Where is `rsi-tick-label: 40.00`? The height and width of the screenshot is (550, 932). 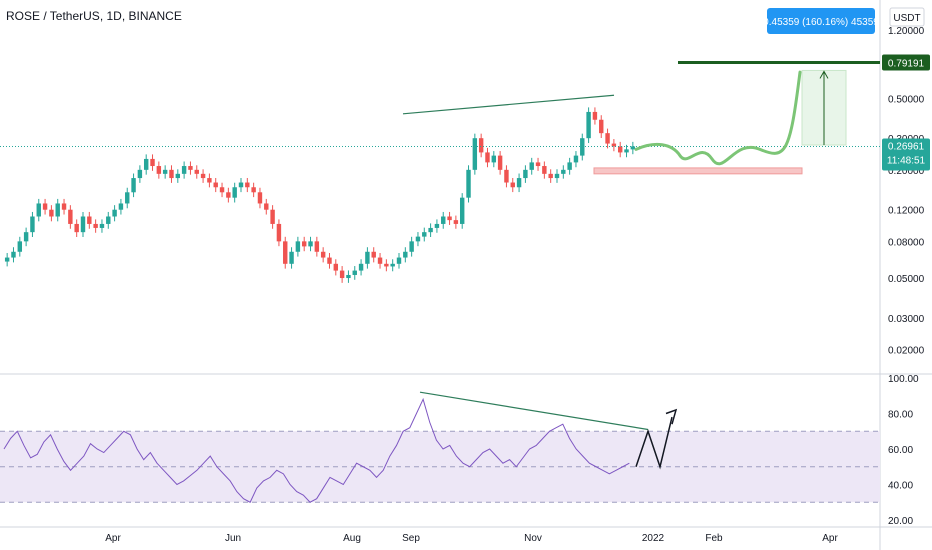 rsi-tick-label: 40.00 is located at coordinates (900, 486).